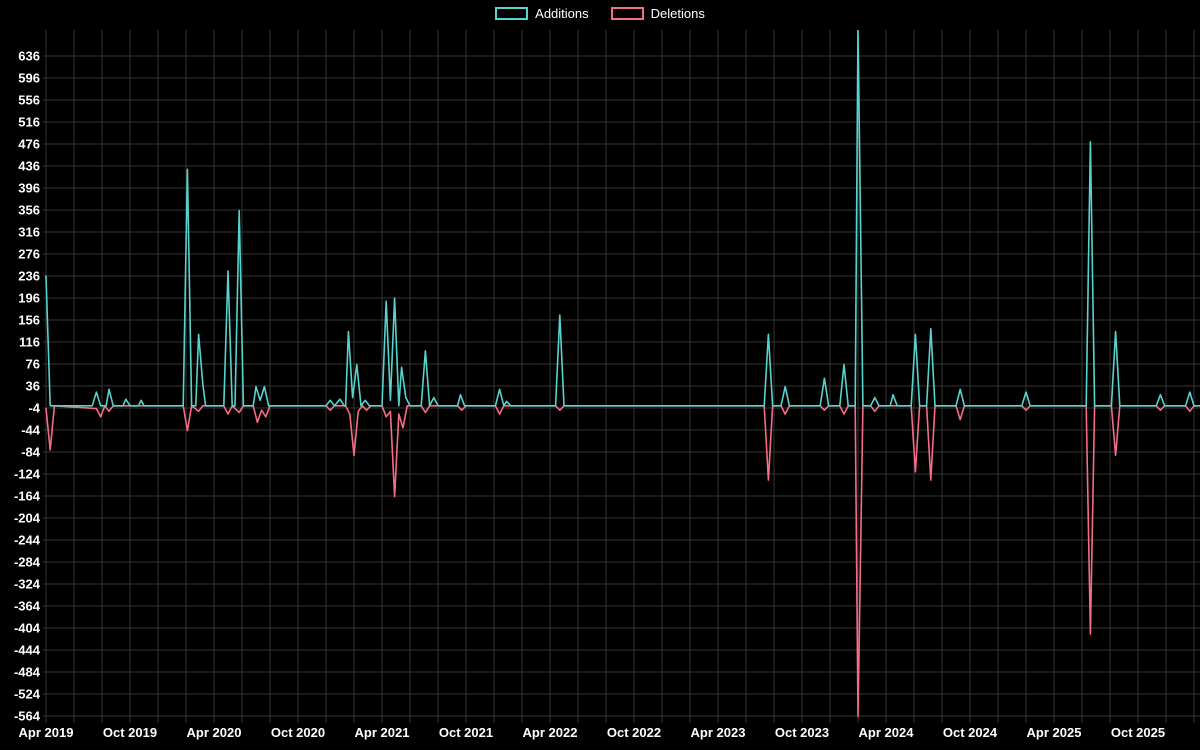 The width and height of the screenshot is (1200, 750). I want to click on x-tick-label: Apr 2025, so click(1054, 732).